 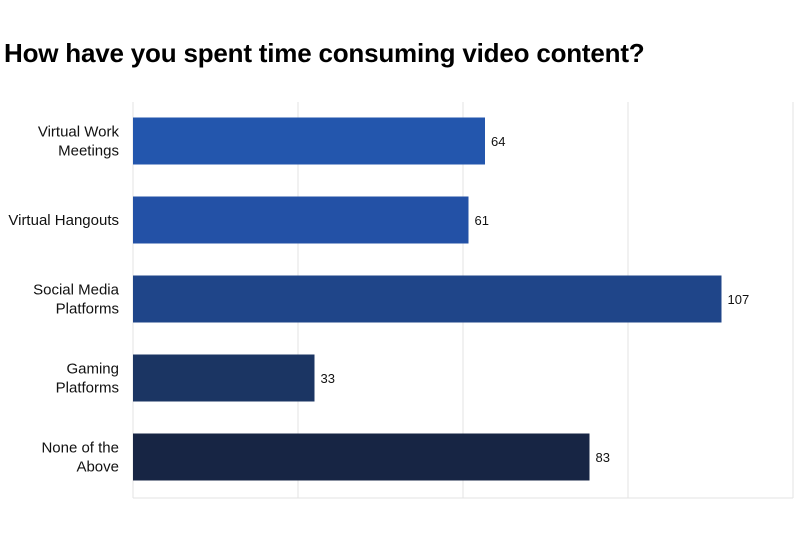 I want to click on value-label: 107, so click(x=739, y=299).